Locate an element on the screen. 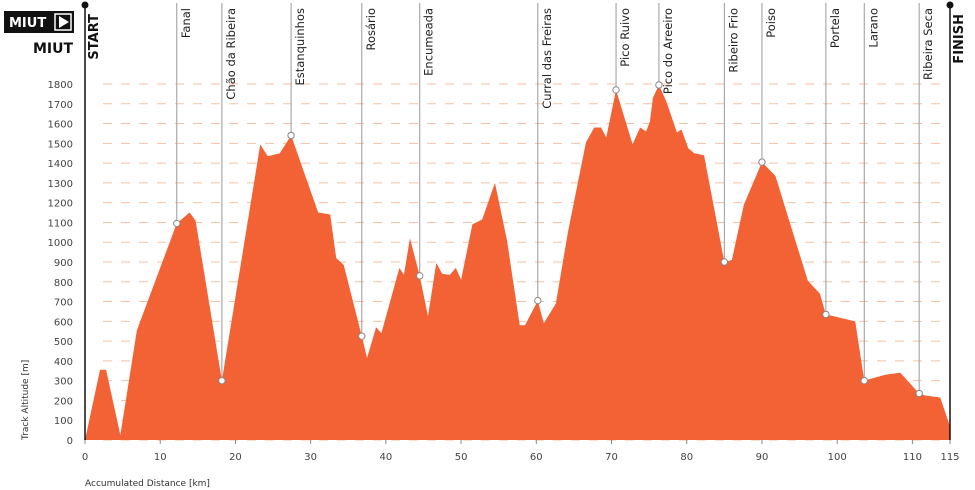 The width and height of the screenshot is (975, 490). waypoint-label: Curral das Freiras is located at coordinates (547, 58).